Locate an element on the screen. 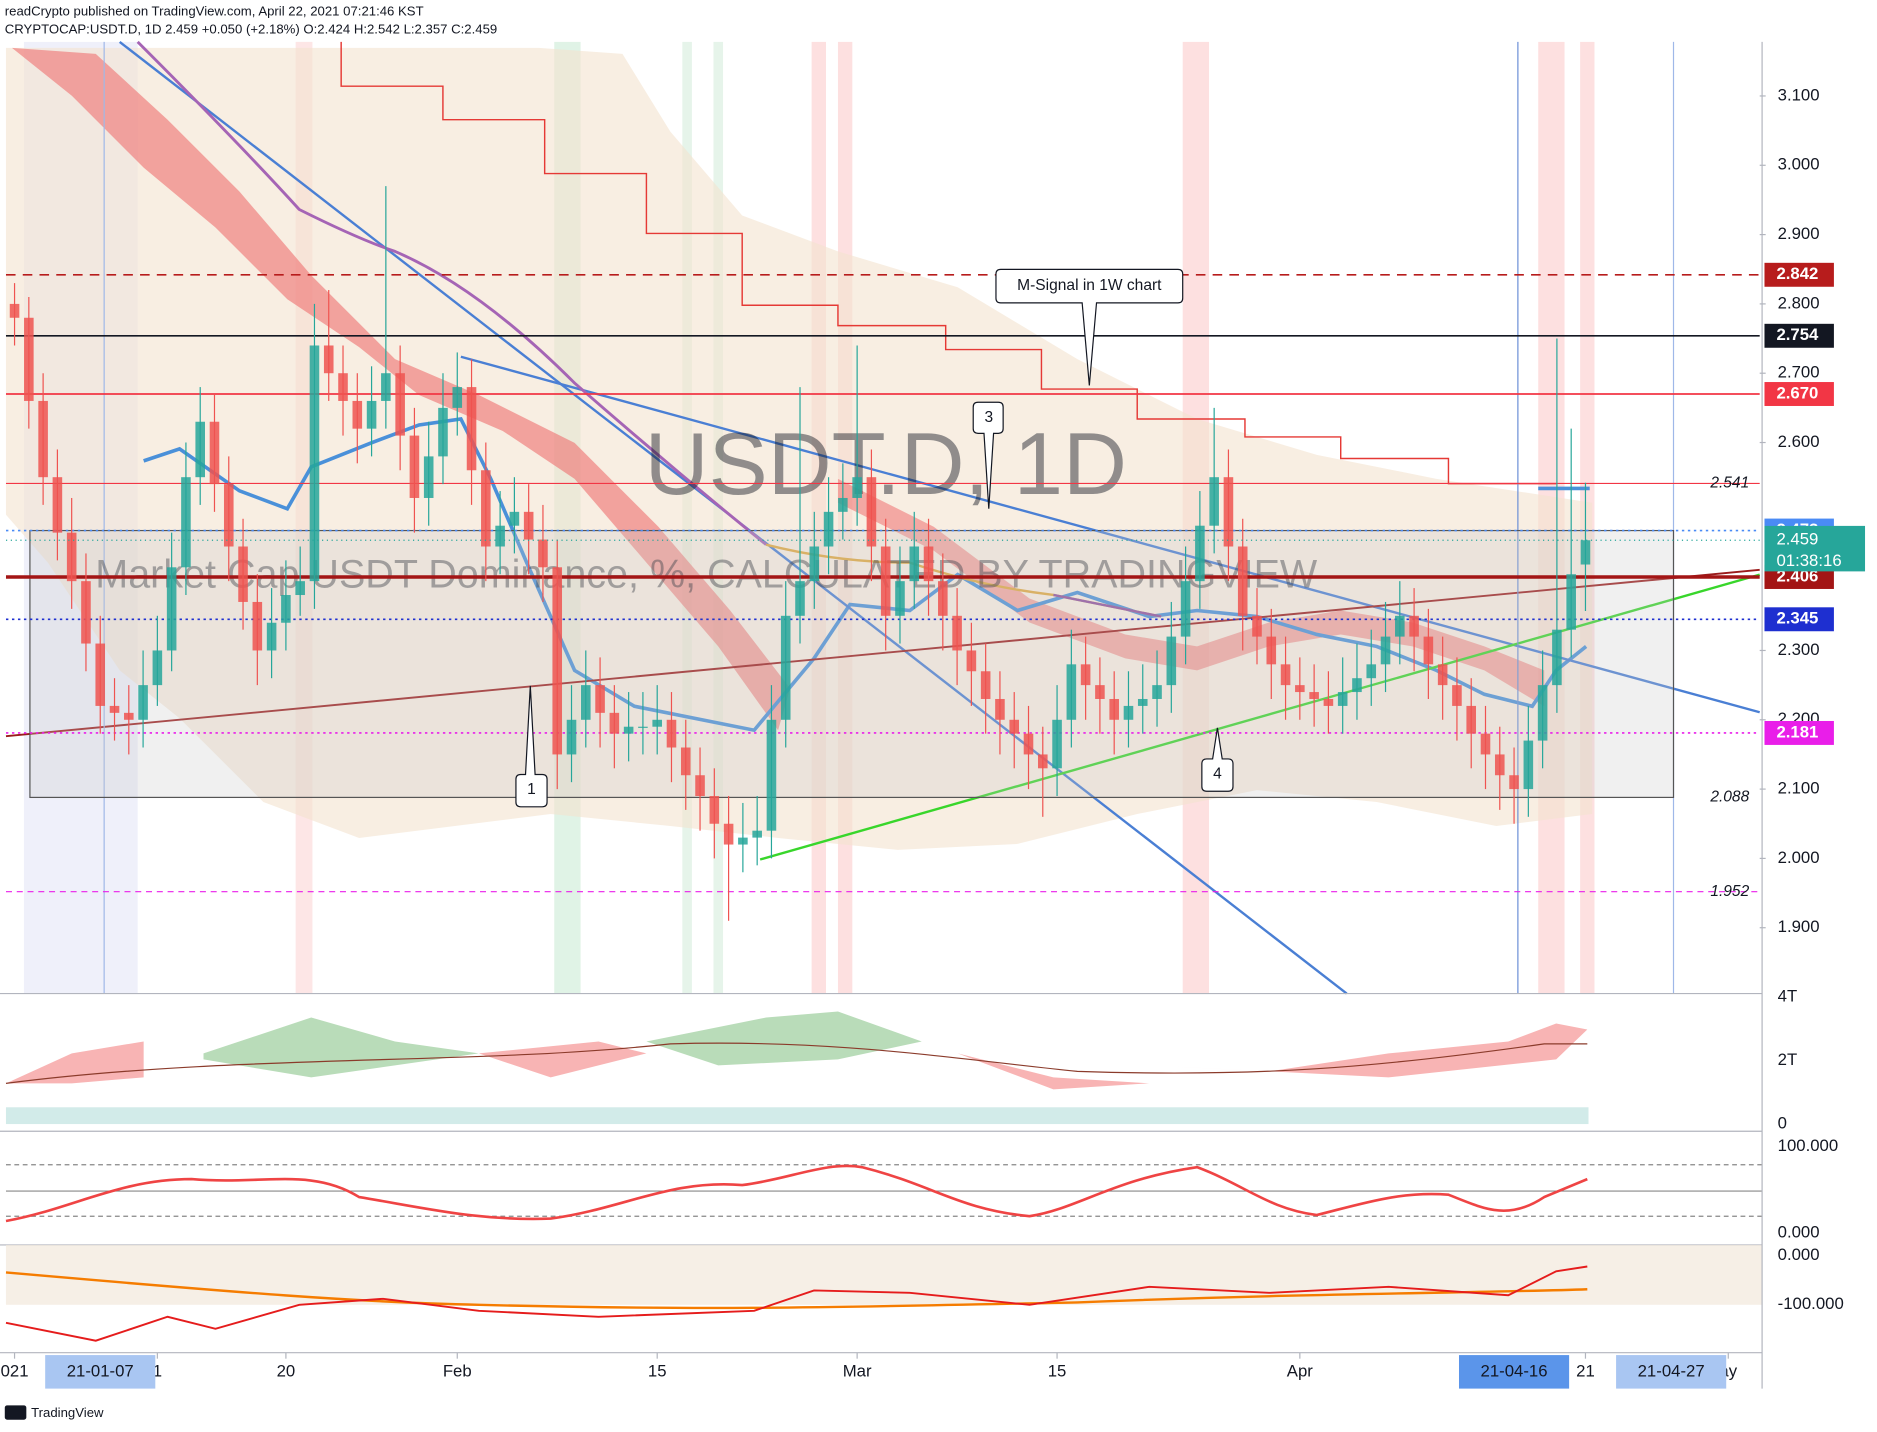 Image resolution: width=1877 pixels, height=1432 pixels. x-tick-label: Apr is located at coordinates (1300, 1370).